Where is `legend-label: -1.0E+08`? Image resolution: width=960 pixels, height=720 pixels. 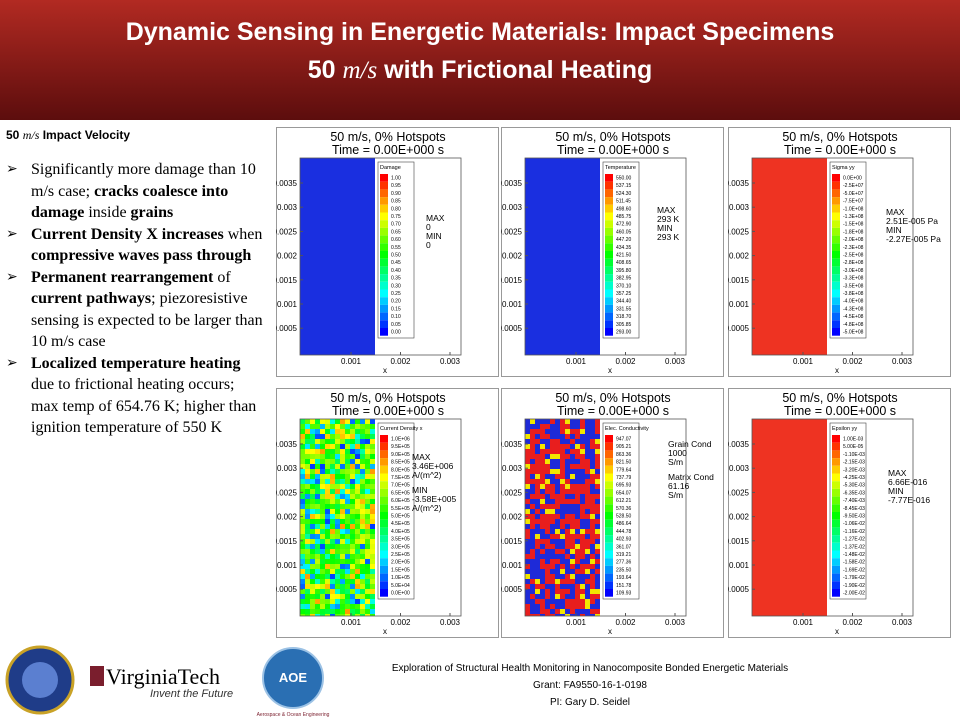 legend-label: -1.0E+08 is located at coordinates (853, 209).